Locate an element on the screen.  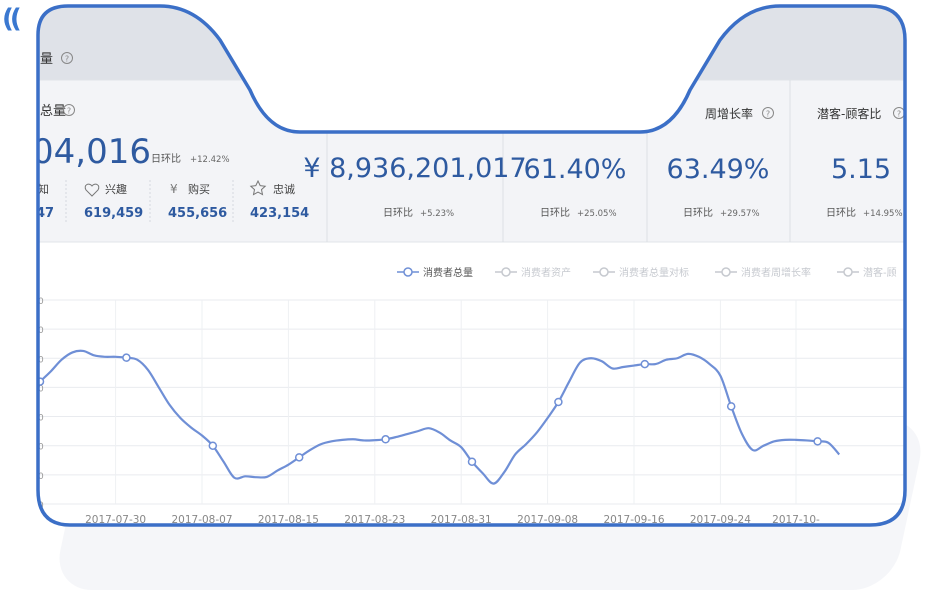
x-tick-label: 2017-08-23 is located at coordinates (374, 520).